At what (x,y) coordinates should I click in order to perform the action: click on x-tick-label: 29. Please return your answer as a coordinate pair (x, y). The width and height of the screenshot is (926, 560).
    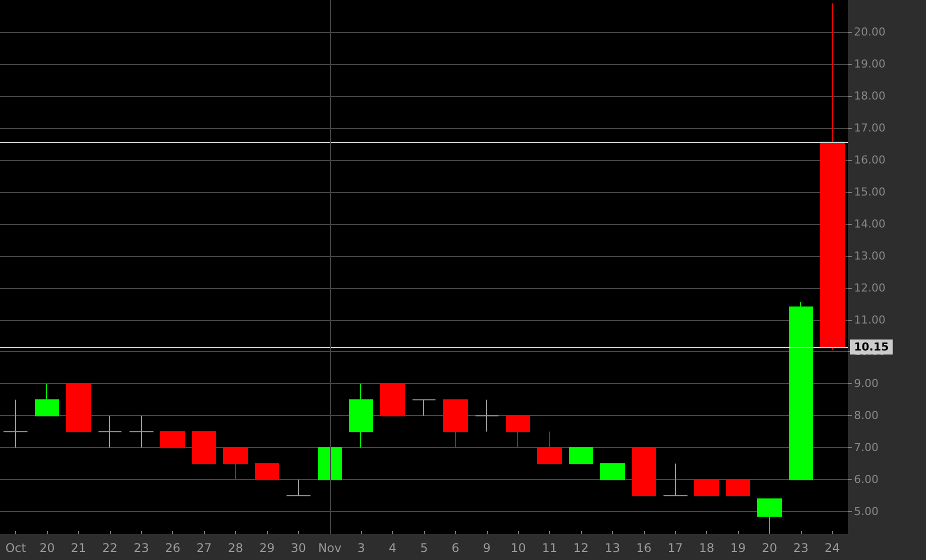
    Looking at the image, I should click on (267, 548).